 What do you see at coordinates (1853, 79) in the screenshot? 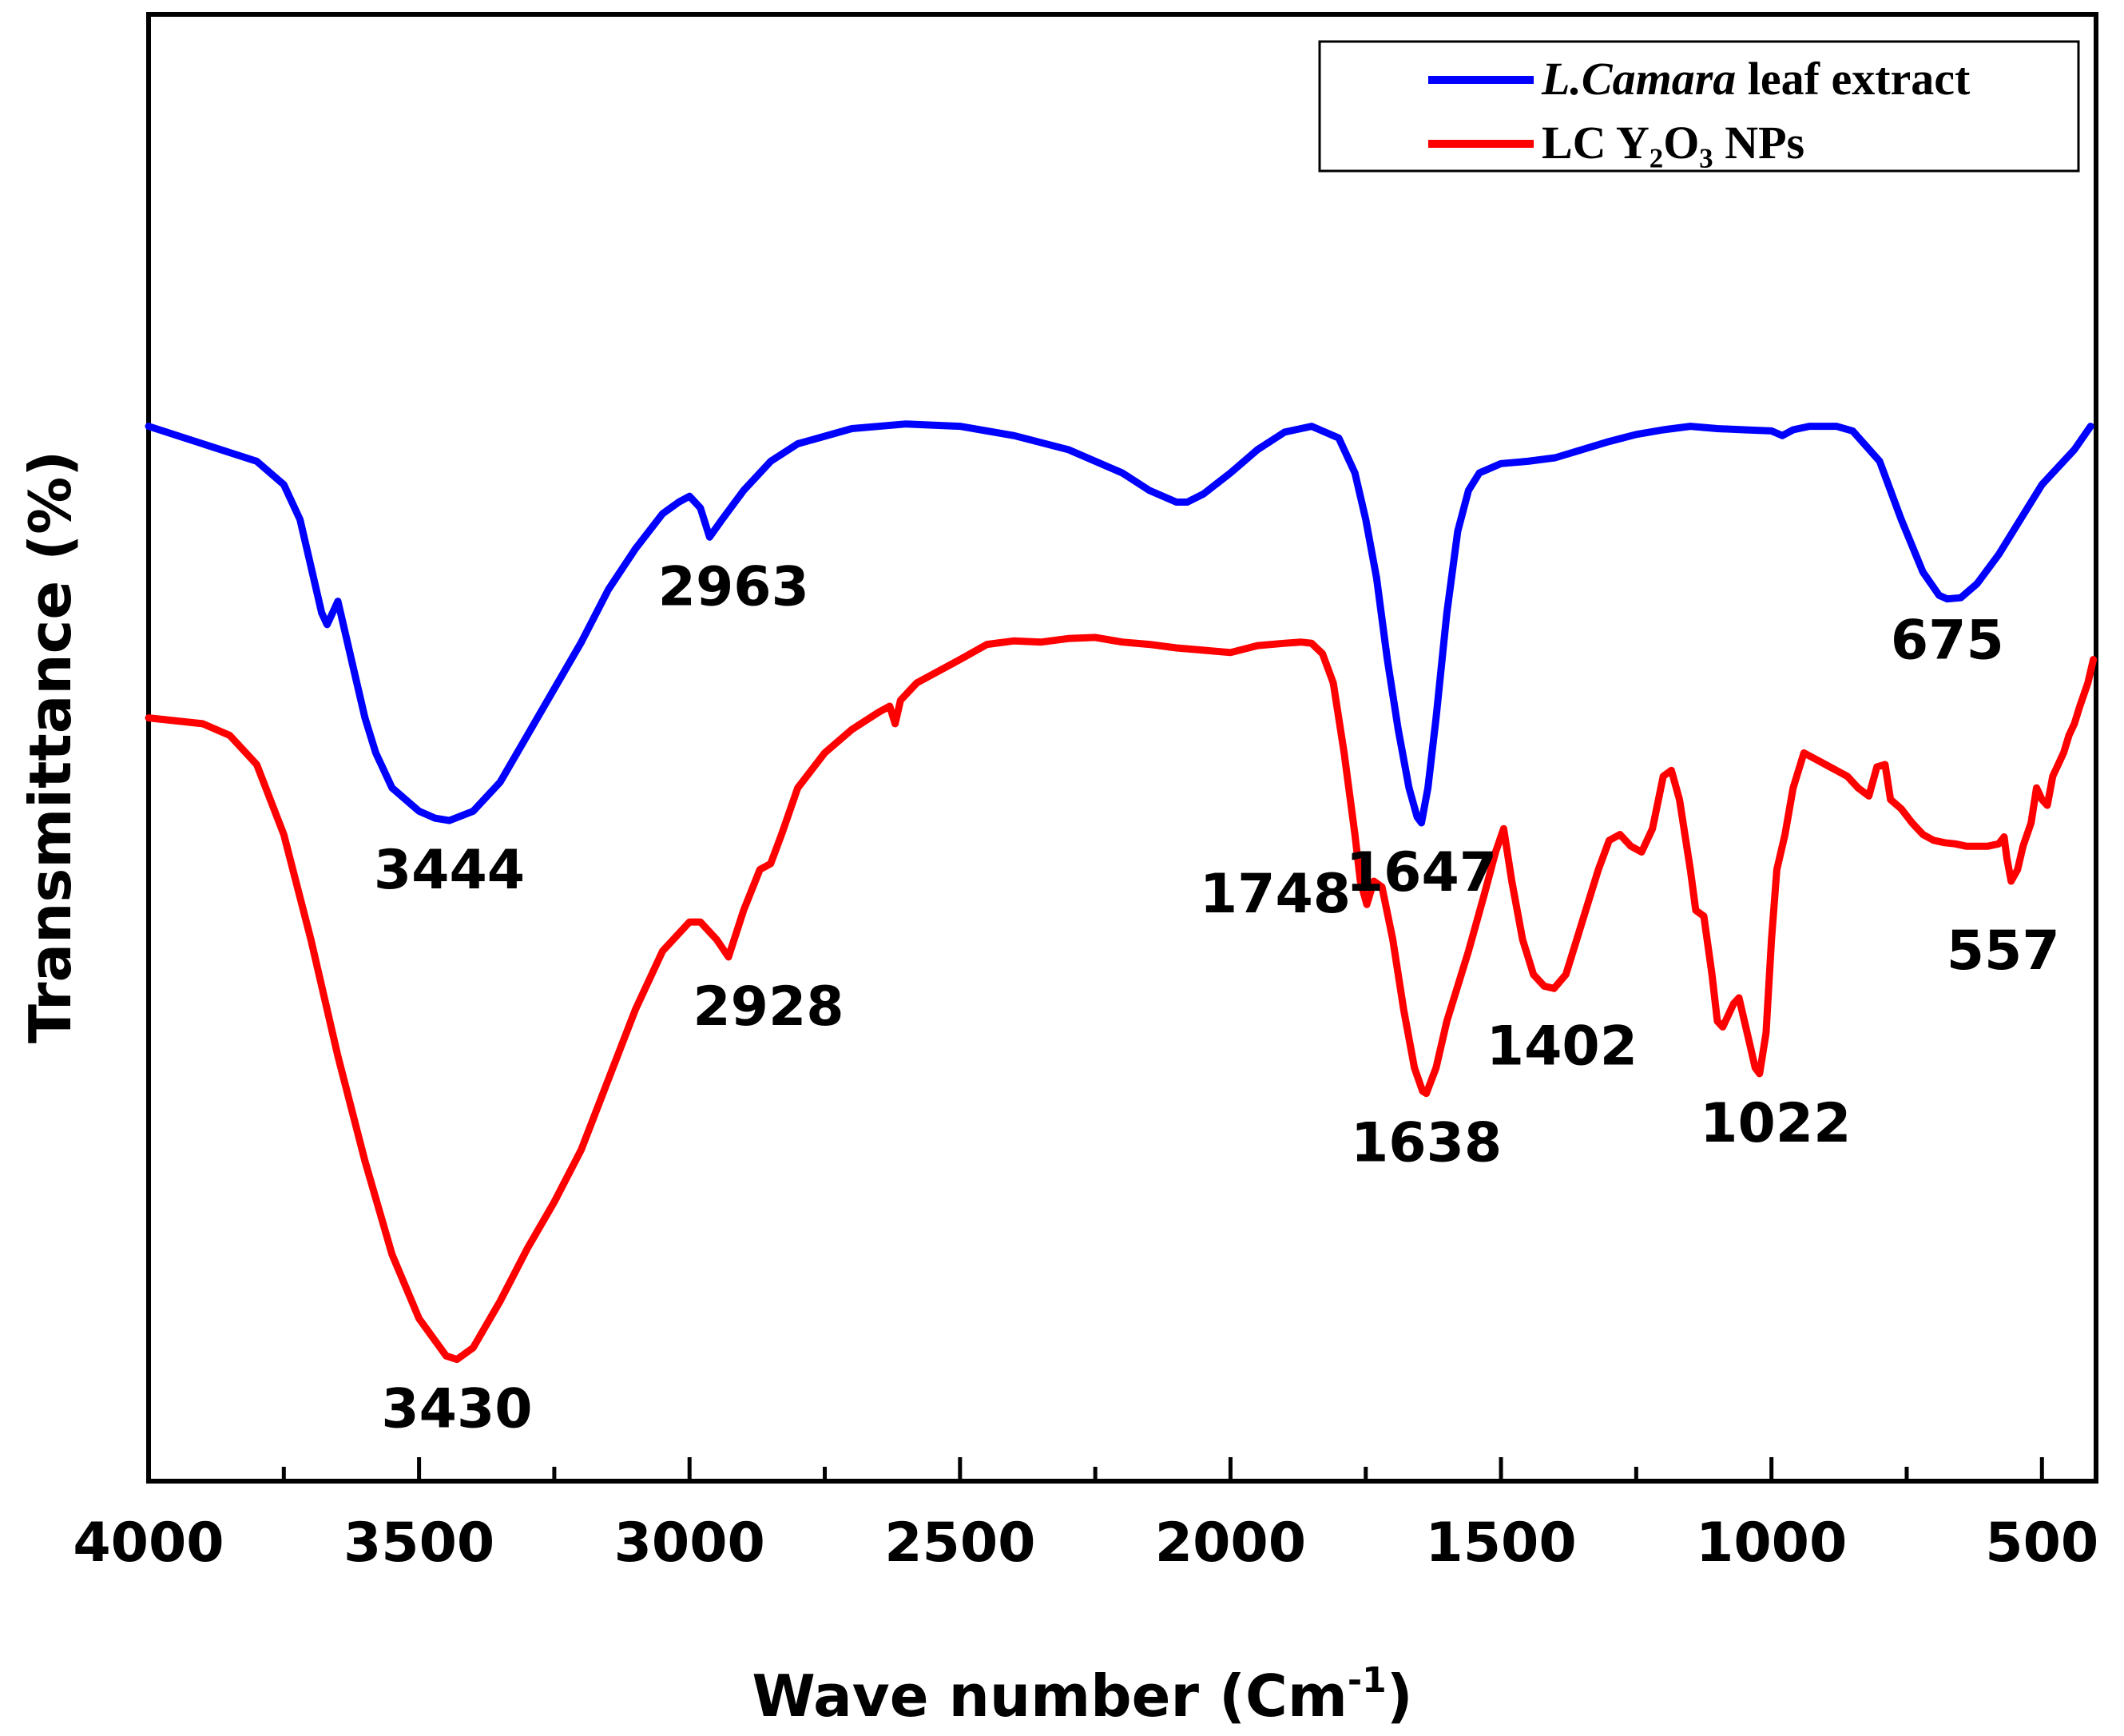
I see `legend-label-rest: leaf extract` at bounding box center [1853, 79].